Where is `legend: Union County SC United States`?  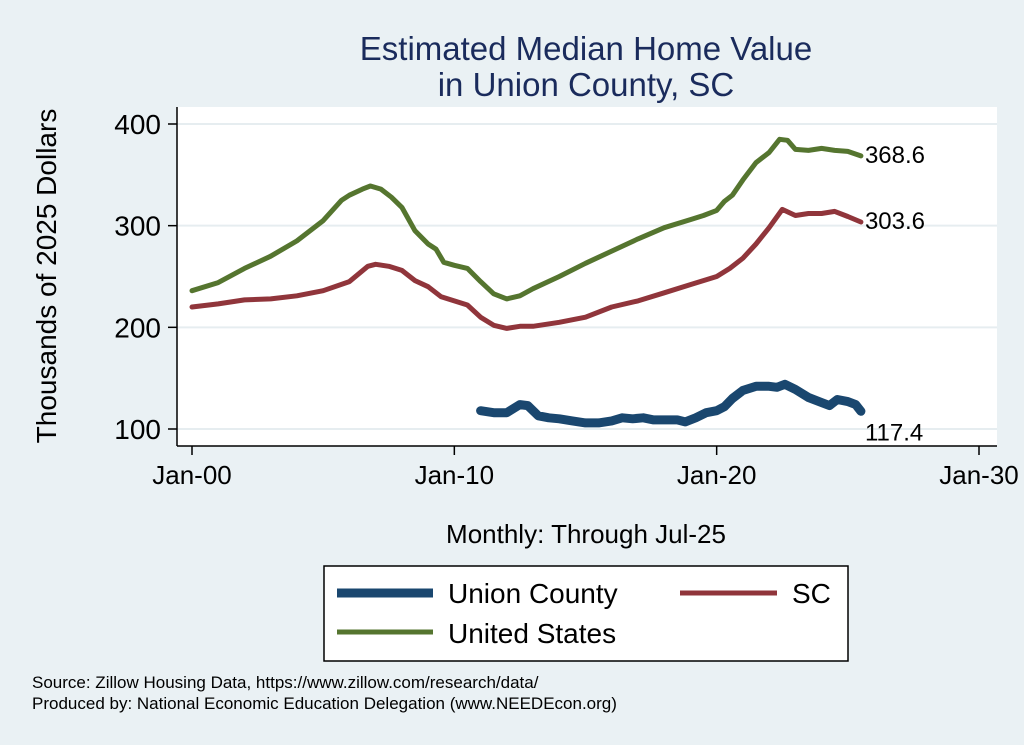
legend: Union County SC United States is located at coordinates (586, 613).